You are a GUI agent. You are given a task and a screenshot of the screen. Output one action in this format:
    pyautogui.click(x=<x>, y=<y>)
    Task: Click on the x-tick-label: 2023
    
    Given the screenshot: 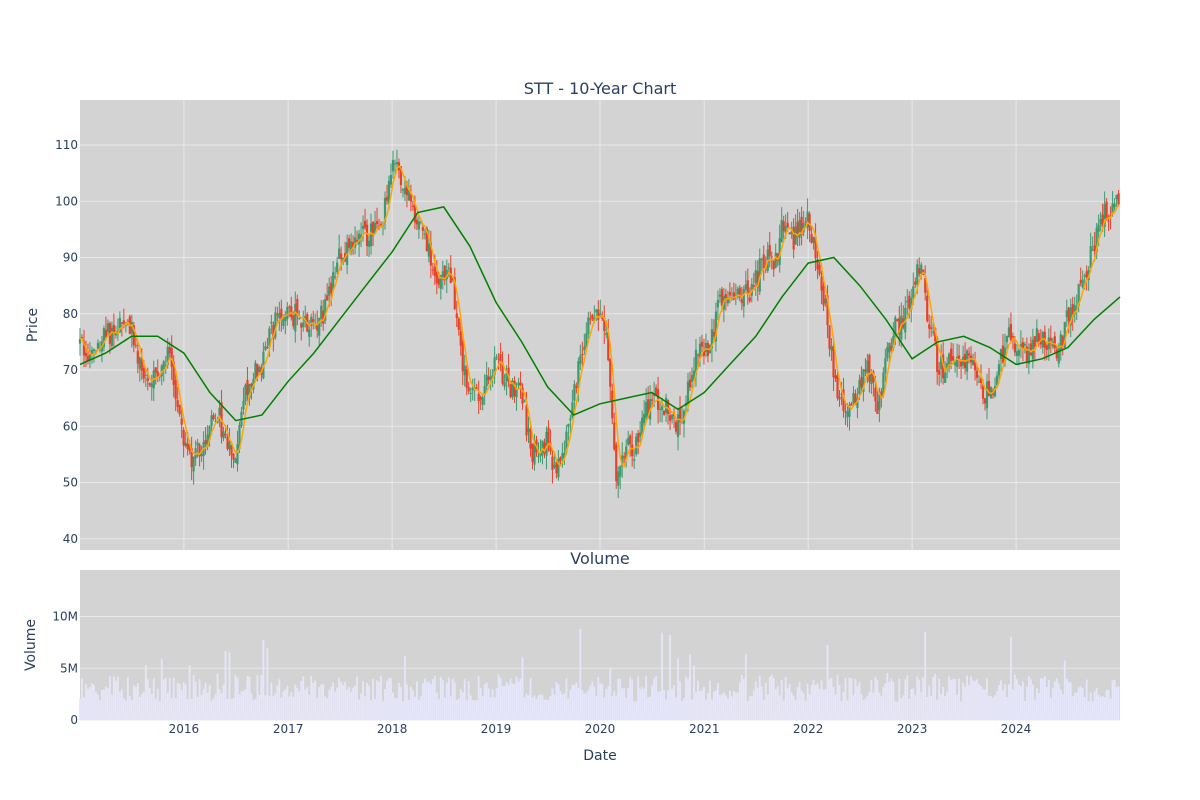 What is the action you would take?
    pyautogui.click(x=912, y=729)
    